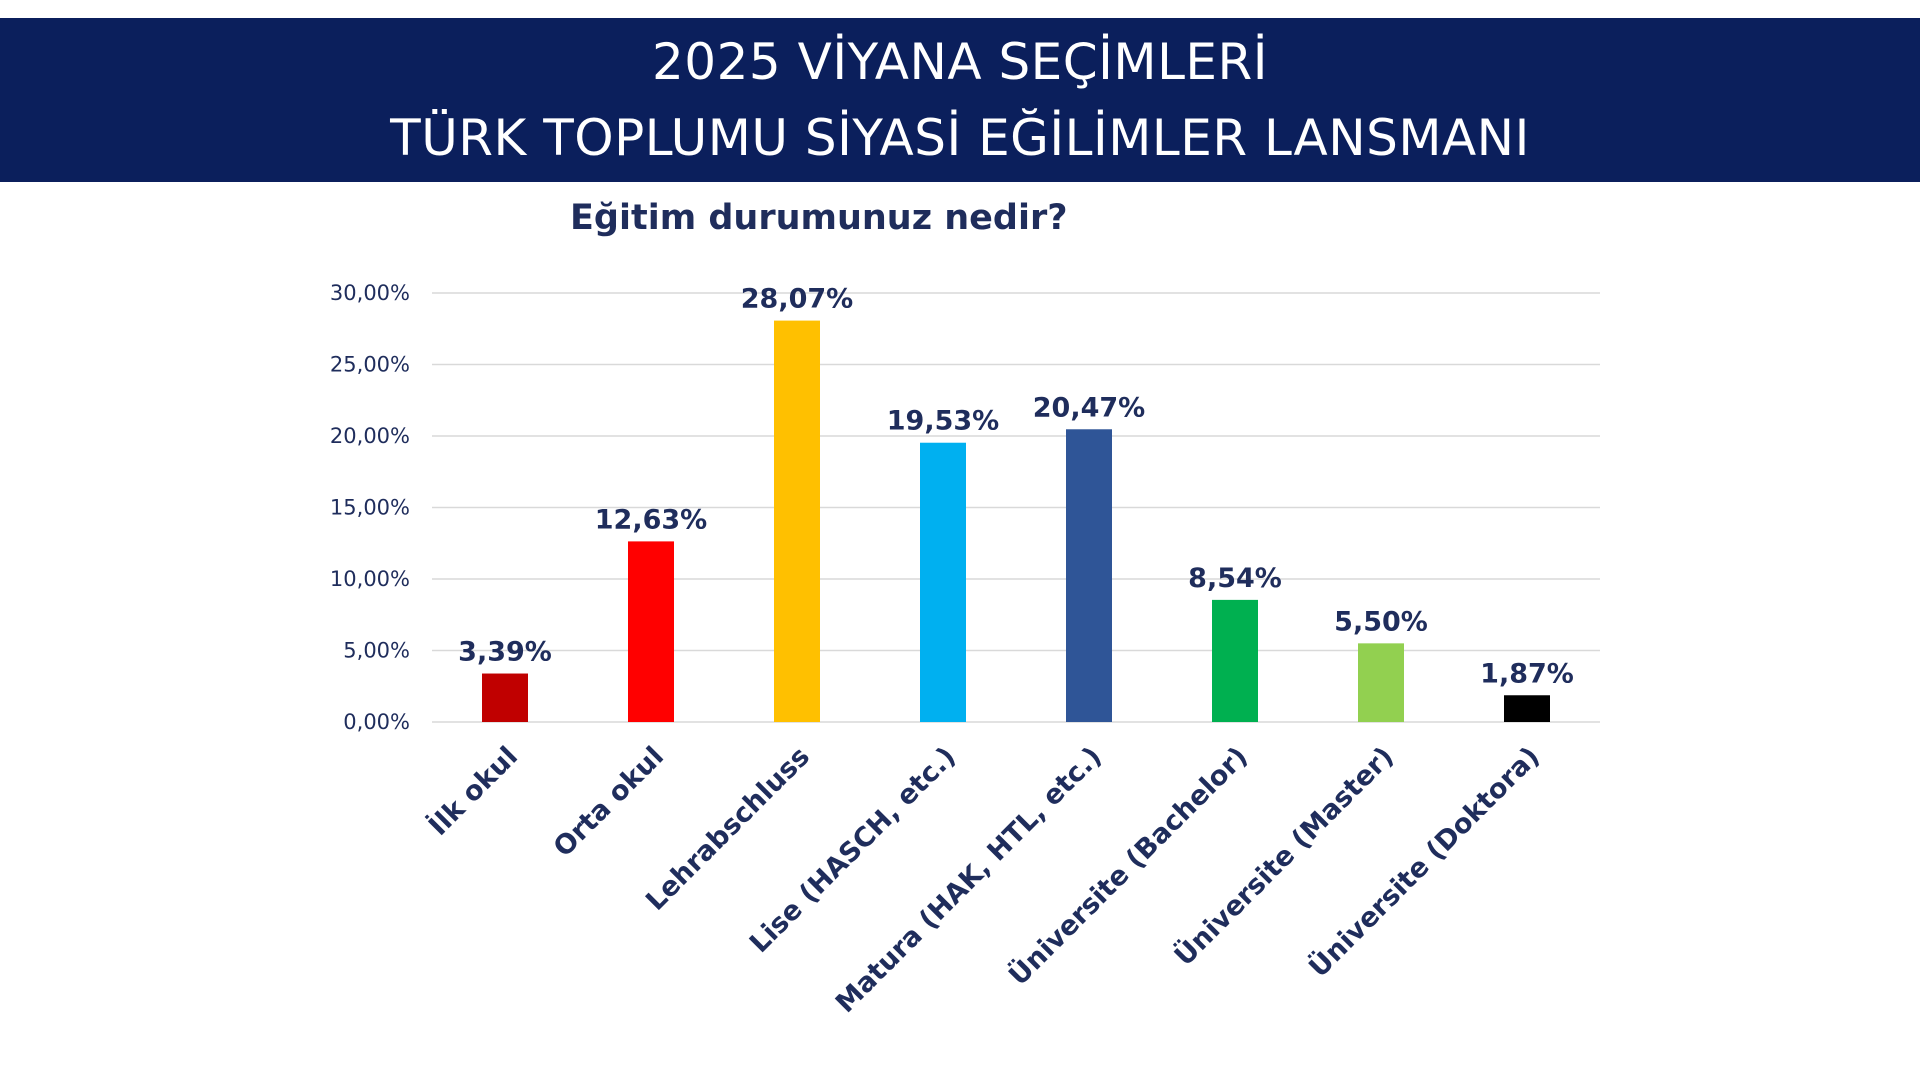 The width and height of the screenshot is (1920, 1080). I want to click on y-tick-label: 25,00%, so click(370, 365).